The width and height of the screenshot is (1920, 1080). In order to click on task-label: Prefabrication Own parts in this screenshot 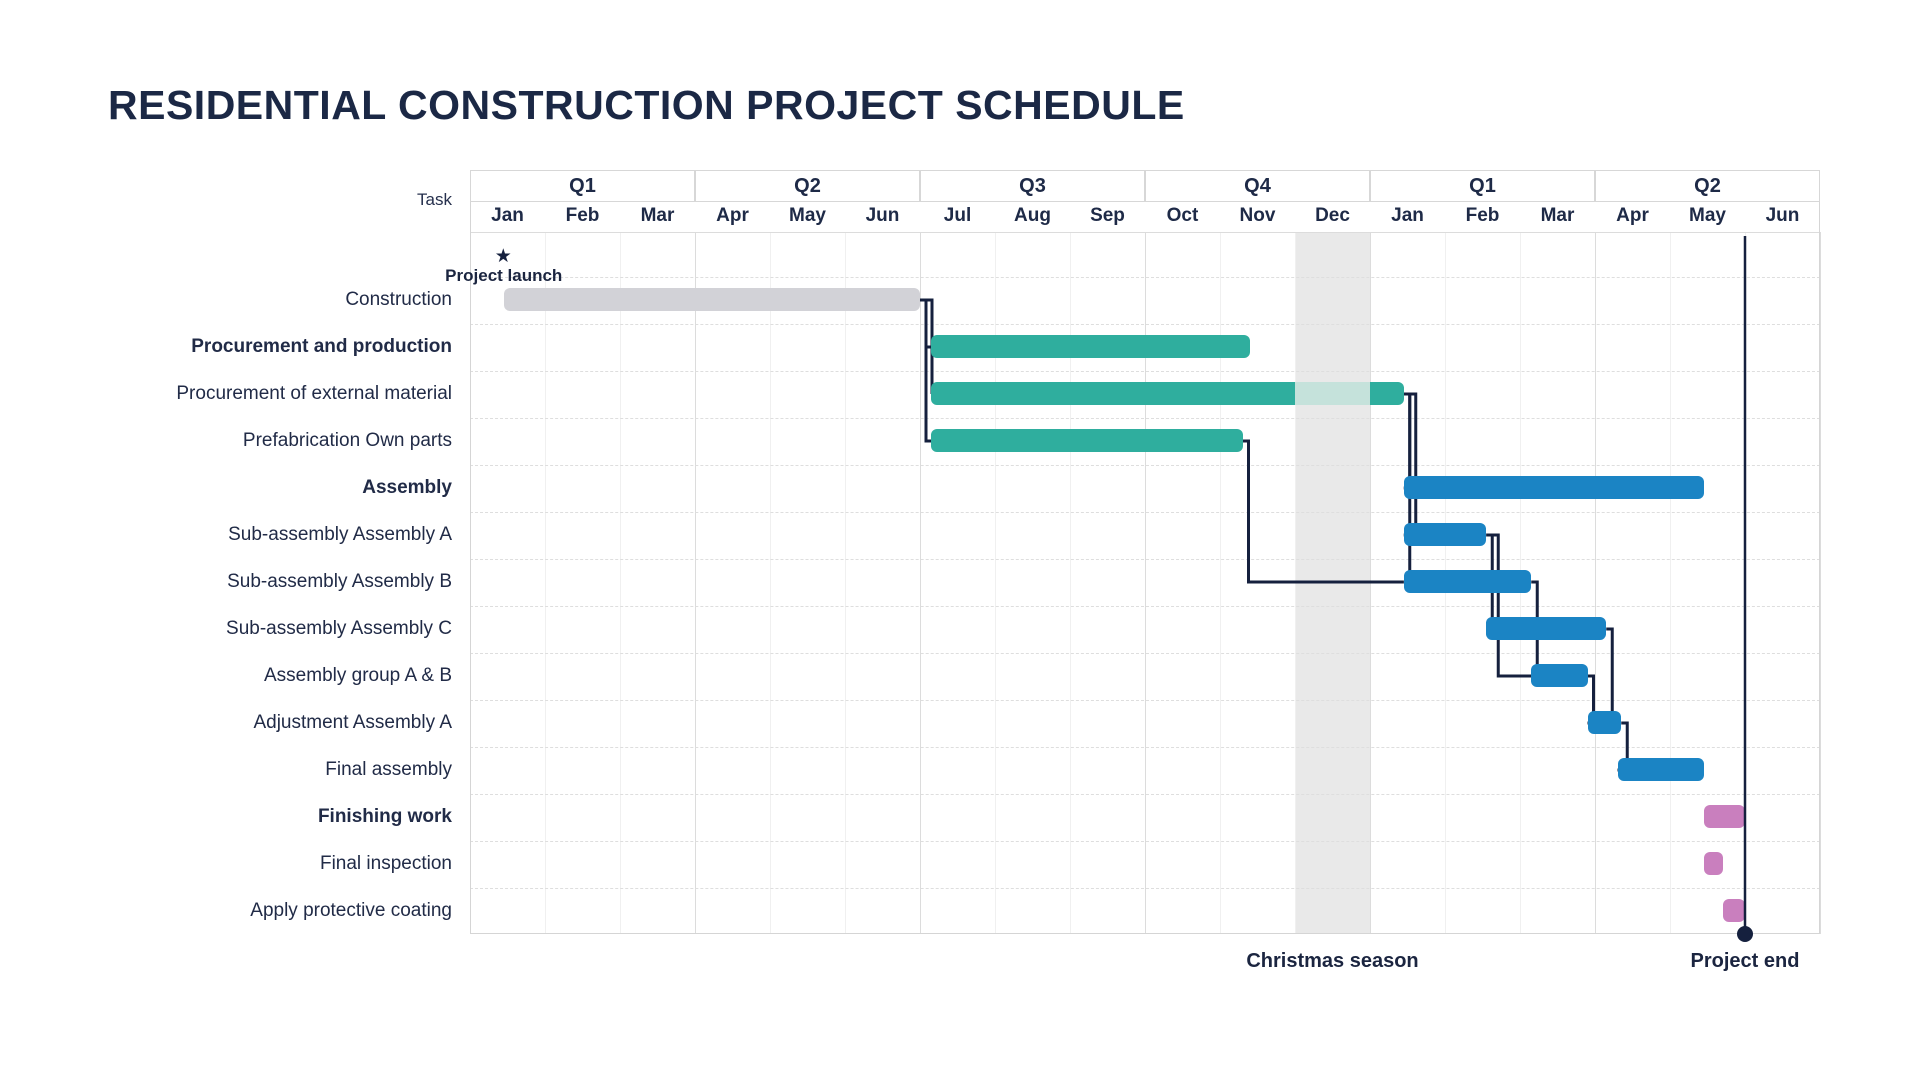, I will do `click(347, 440)`.